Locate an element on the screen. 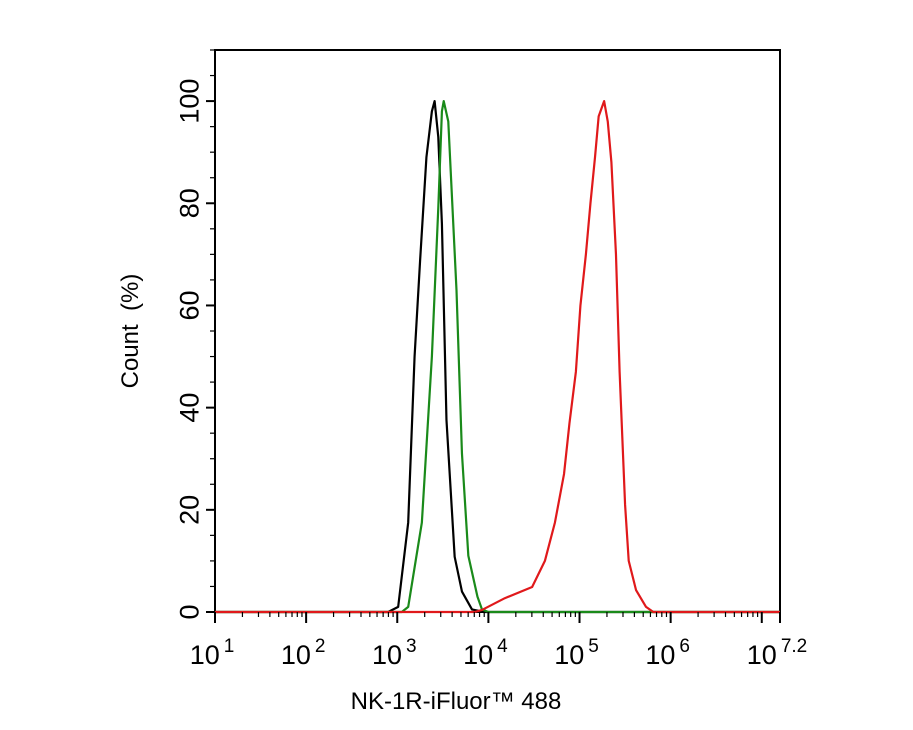  x-tick-label: 10 1 is located at coordinates (212, 653).